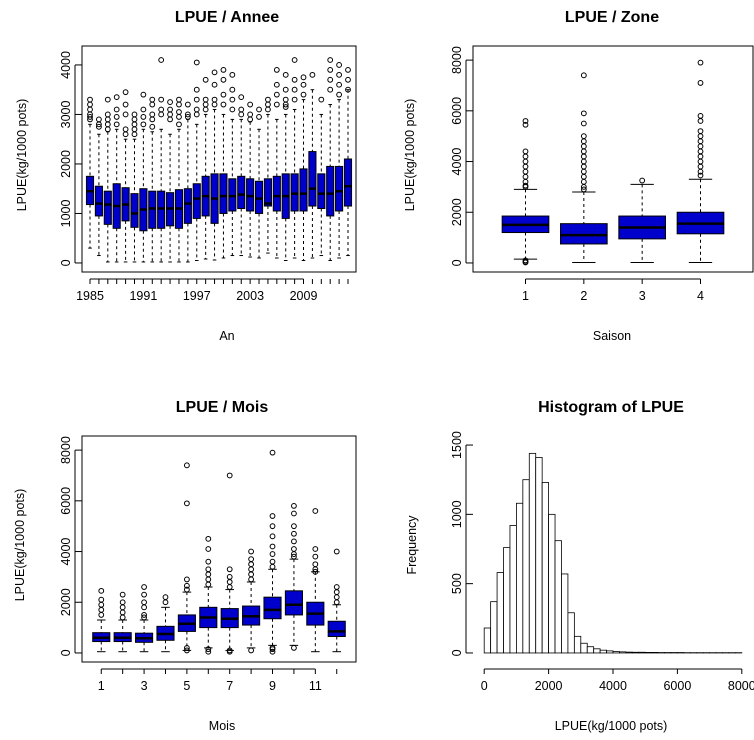 The height and width of the screenshot is (740, 754). Describe the element at coordinates (219, 159) in the screenshot. I see `plot-frame` at that location.